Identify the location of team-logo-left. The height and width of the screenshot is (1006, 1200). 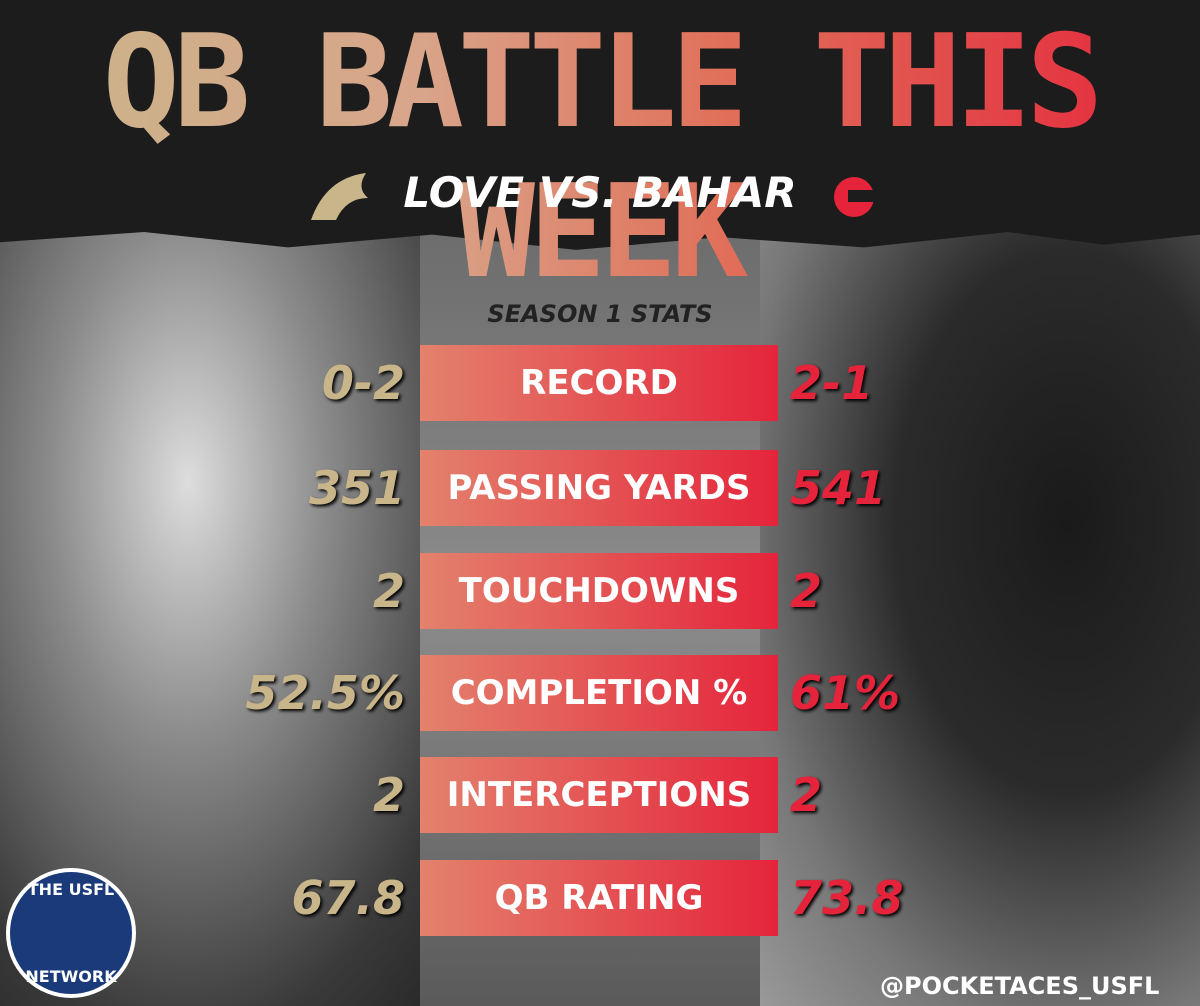
(339, 196).